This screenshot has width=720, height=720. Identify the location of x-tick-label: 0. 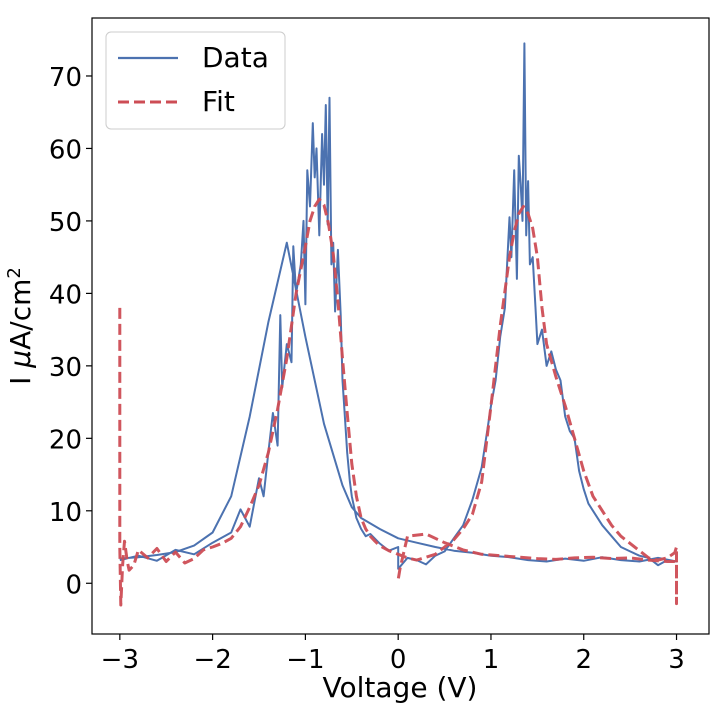
(398, 660).